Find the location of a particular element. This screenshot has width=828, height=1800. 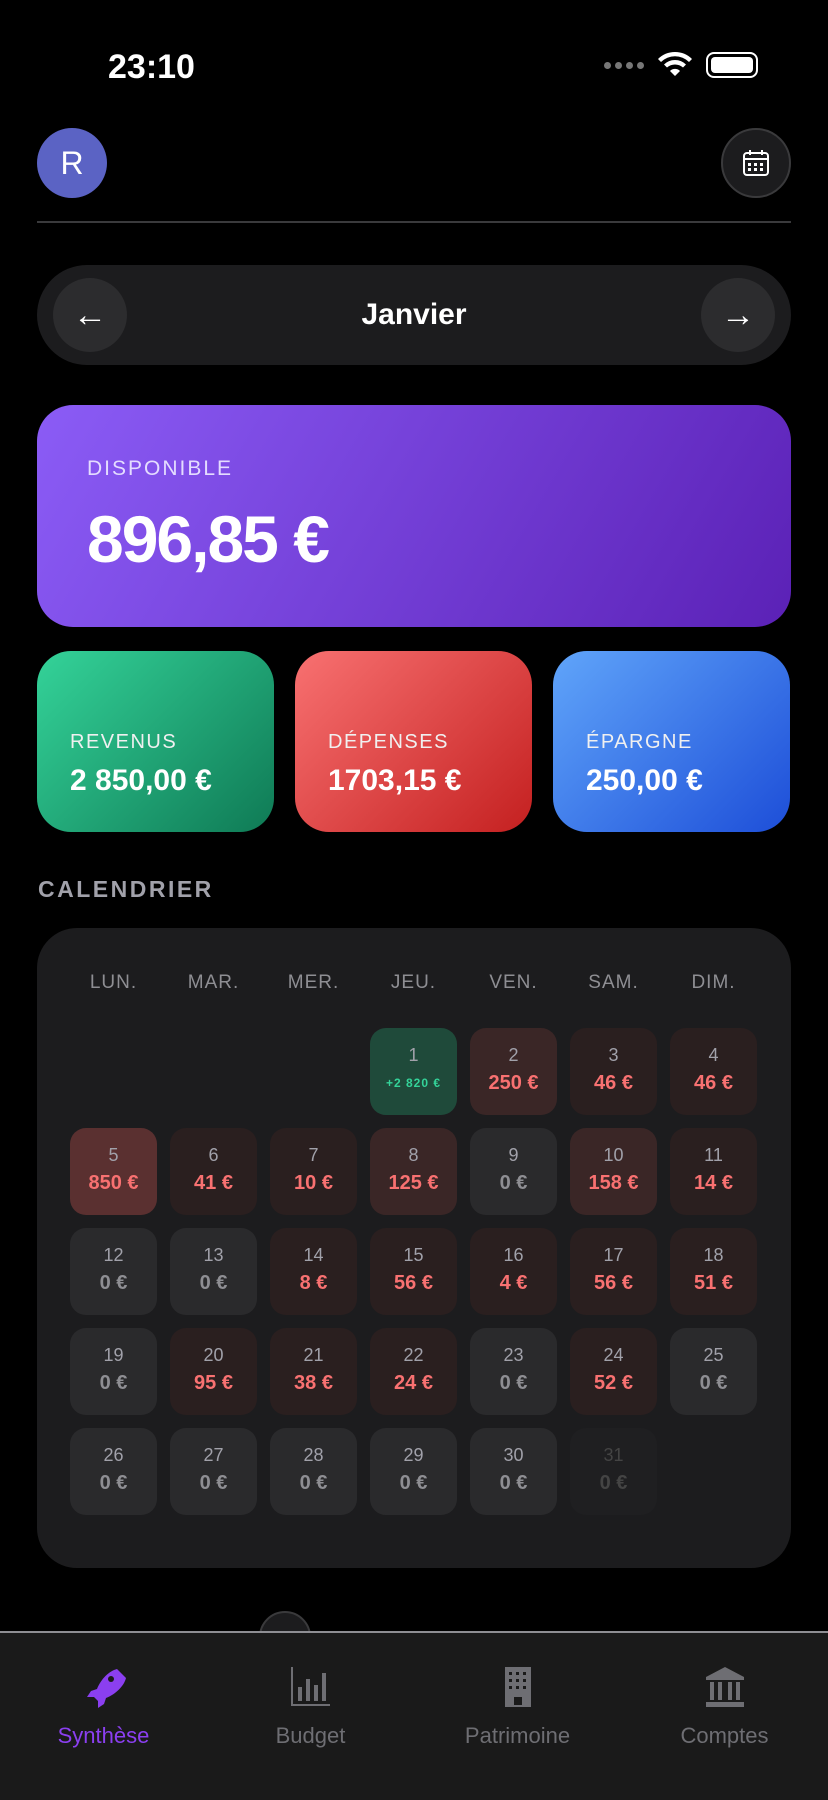

calendar-day: 28 0 € is located at coordinates (313, 1471).